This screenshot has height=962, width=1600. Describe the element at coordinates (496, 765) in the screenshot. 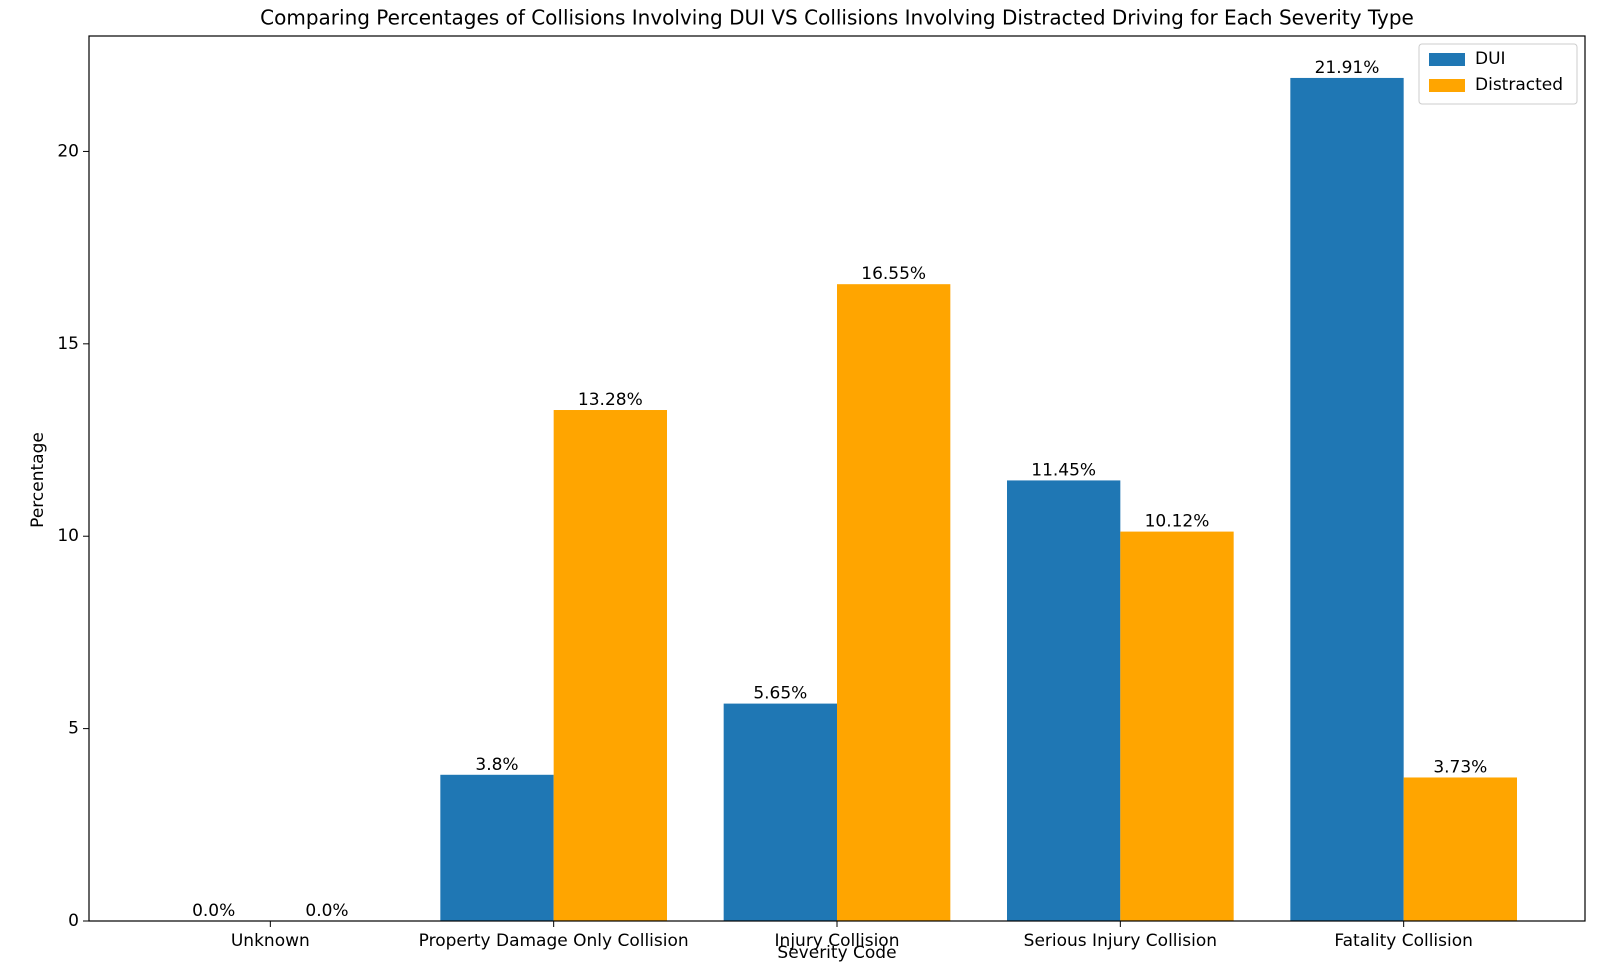

I see `value-label: 3.8%` at that location.